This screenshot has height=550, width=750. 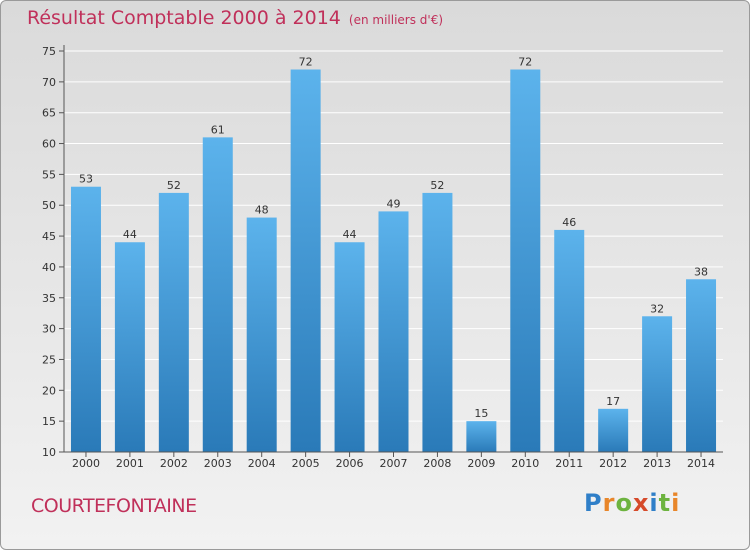 I want to click on bar-2003, so click(x=217, y=294).